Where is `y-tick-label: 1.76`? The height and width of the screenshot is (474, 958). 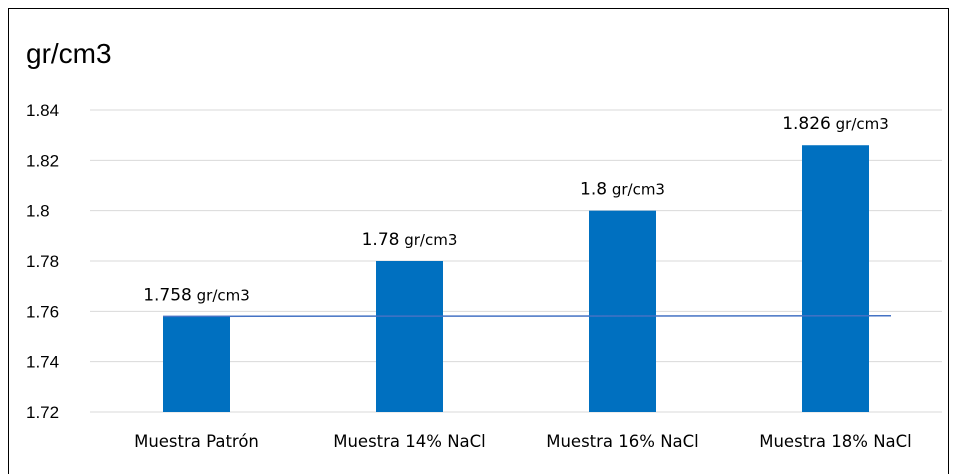 y-tick-label: 1.76 is located at coordinates (42, 311).